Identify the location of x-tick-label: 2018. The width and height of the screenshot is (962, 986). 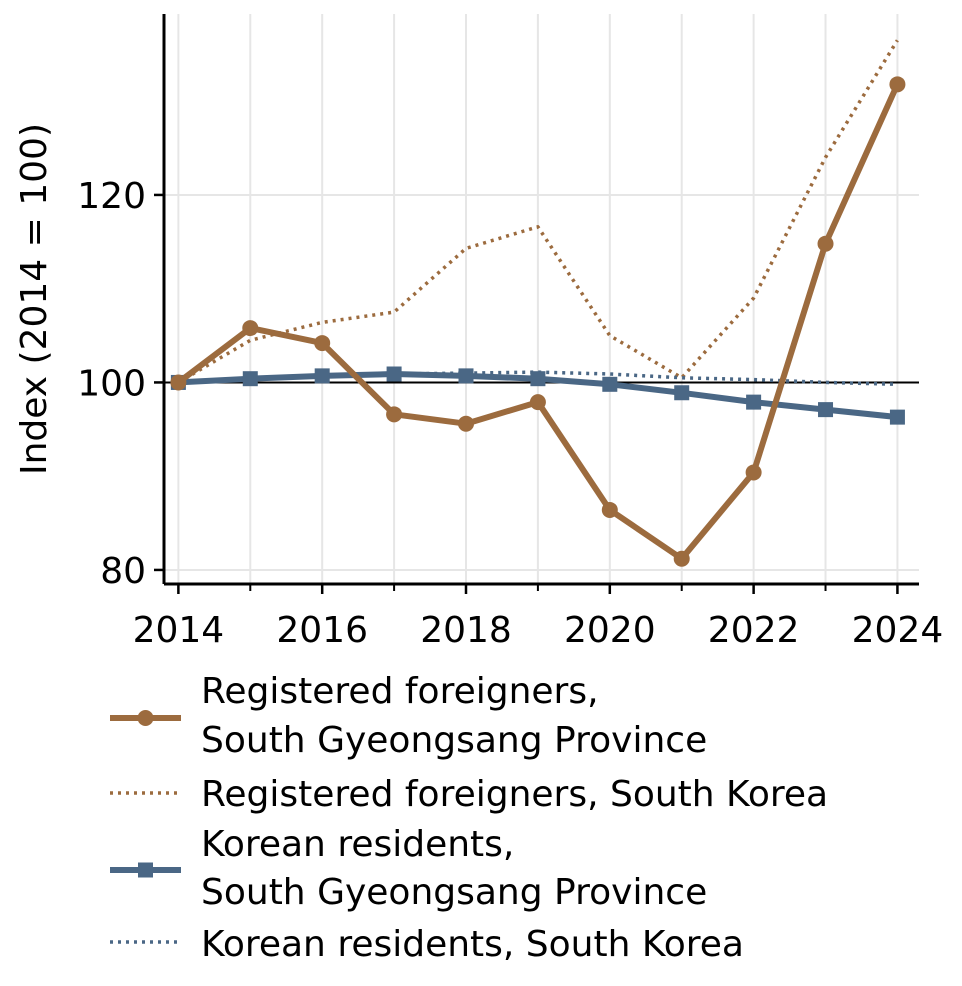
(466, 630).